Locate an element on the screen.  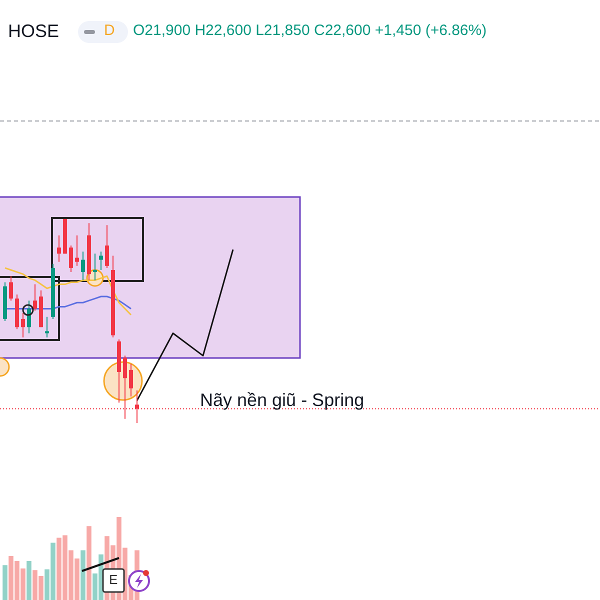
text: O21,900 H22,600 L21,850 C22,600 +1,450 (+6.86%) is located at coordinates (310, 30).